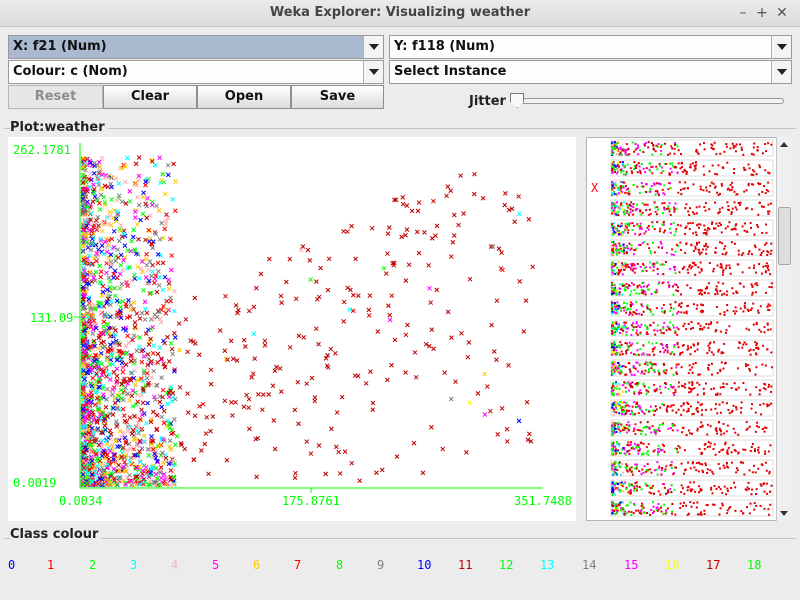 This screenshot has height=600, width=800. Describe the element at coordinates (590, 72) in the screenshot. I see `instance-select: Select Instance` at that location.